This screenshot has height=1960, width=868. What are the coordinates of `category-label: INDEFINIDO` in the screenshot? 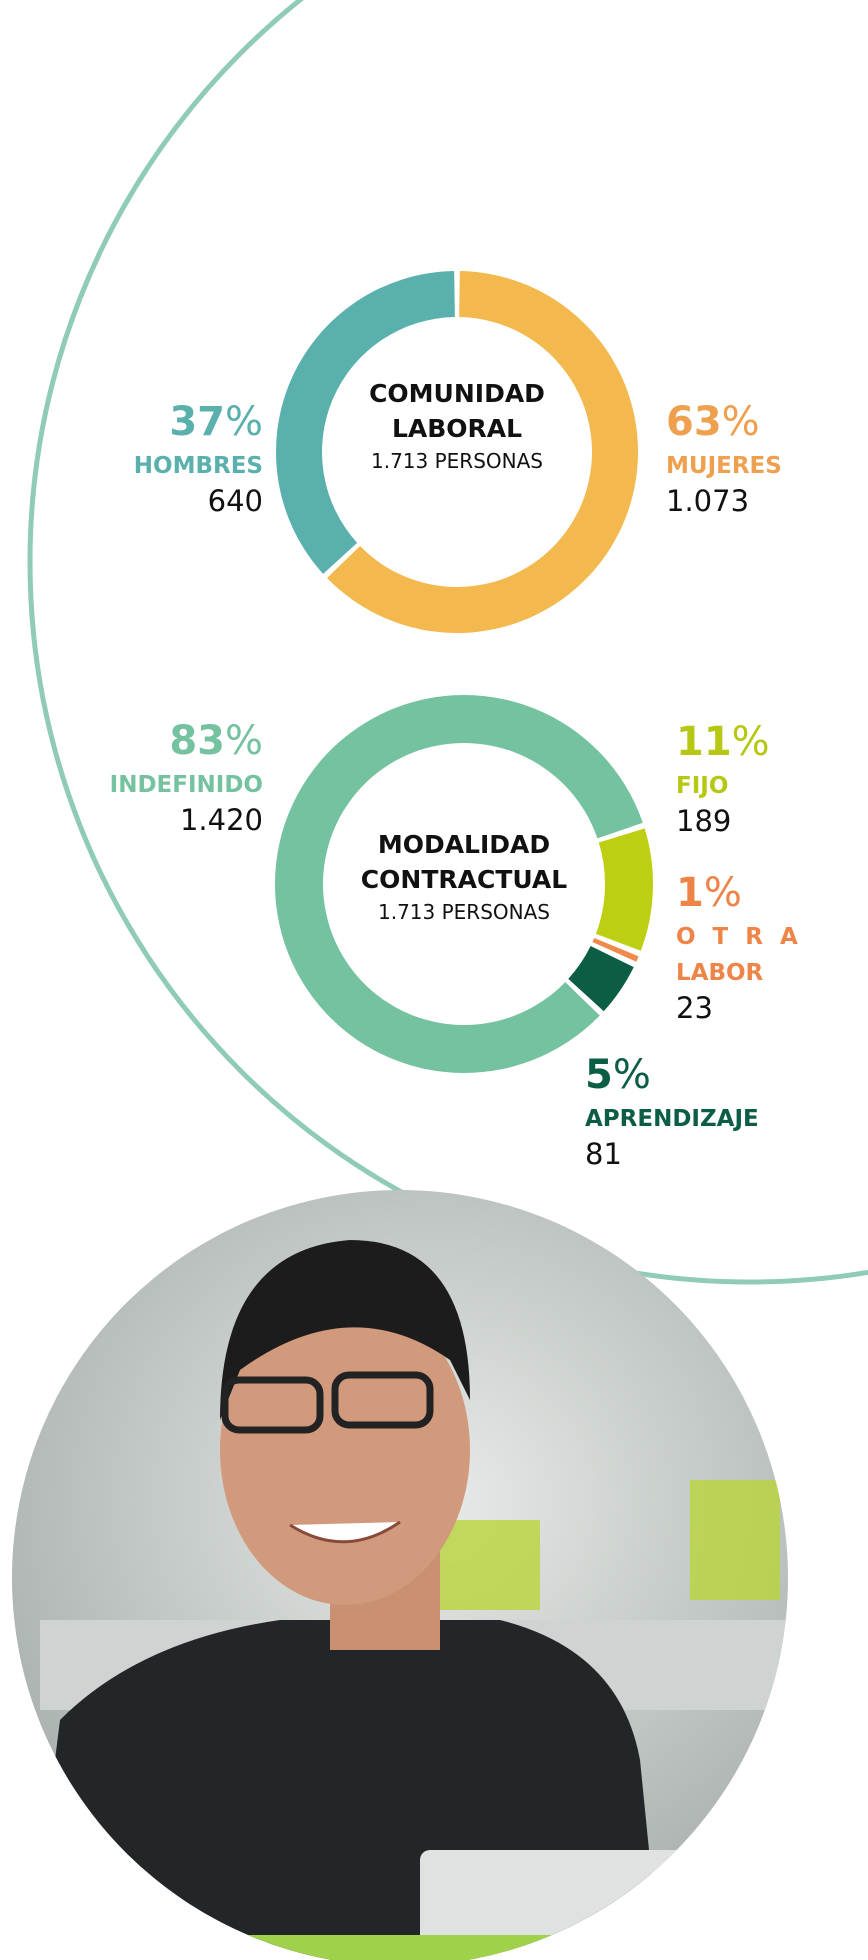 It's located at (186, 785).